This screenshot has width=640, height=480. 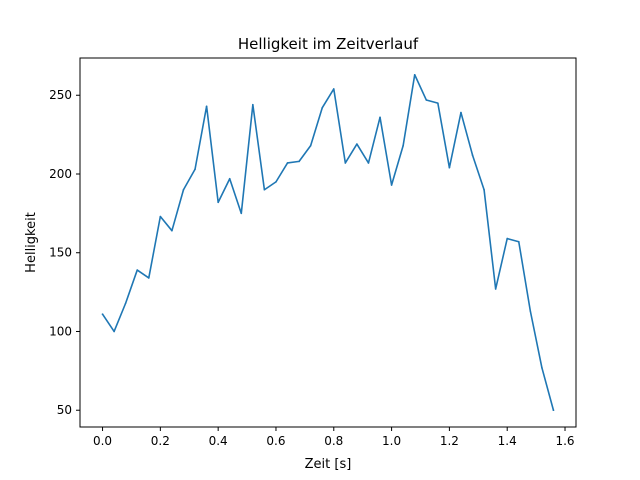 What do you see at coordinates (328, 464) in the screenshot?
I see `x-axis-label: Zeit [s]` at bounding box center [328, 464].